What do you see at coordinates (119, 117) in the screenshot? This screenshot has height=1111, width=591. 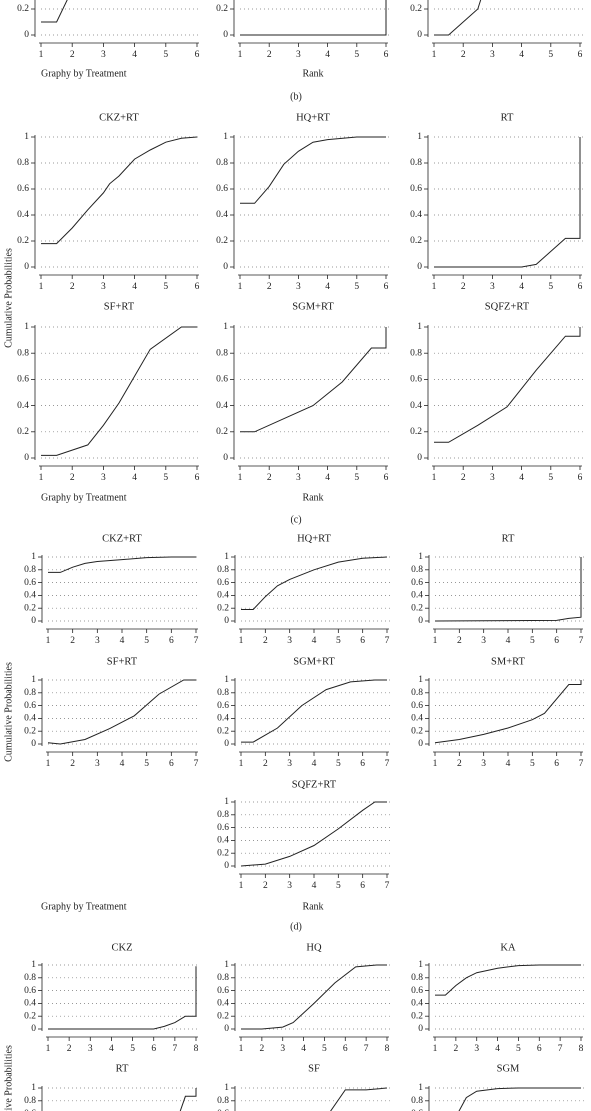 I see `panel-title: CKZ+RT` at bounding box center [119, 117].